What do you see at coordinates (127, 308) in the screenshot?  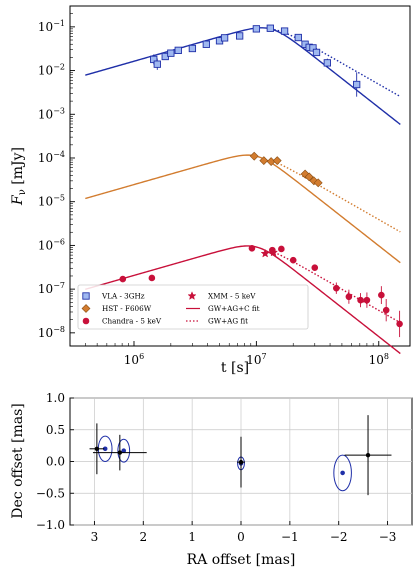 I see `legend-label: HST - F606W` at bounding box center [127, 308].